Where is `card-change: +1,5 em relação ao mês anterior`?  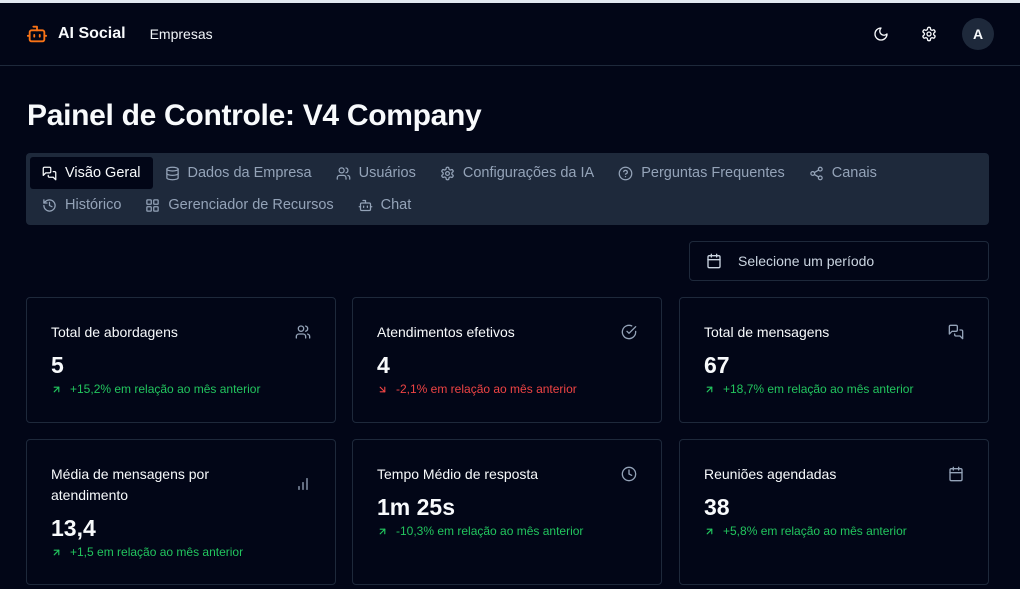
card-change: +1,5 em relação ao mês anterior is located at coordinates (181, 552).